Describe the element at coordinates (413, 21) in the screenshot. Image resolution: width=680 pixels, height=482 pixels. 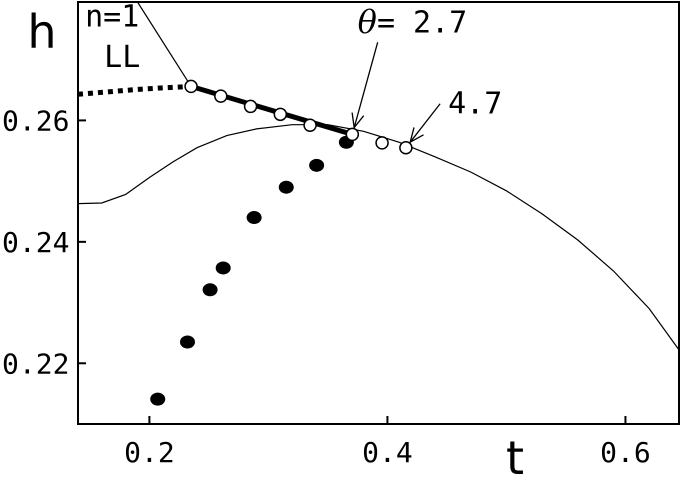
I see `annotation-label: θ= 2.7` at that location.